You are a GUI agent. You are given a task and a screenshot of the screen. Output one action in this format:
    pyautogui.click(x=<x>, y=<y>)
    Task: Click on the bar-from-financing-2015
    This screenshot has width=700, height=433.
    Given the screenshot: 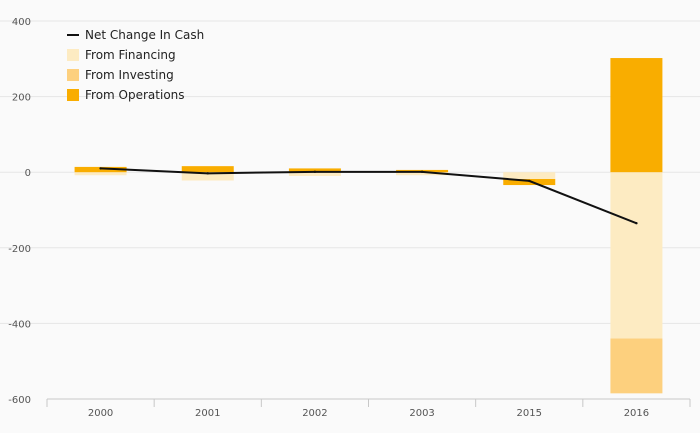 What is the action you would take?
    pyautogui.click(x=529, y=176)
    